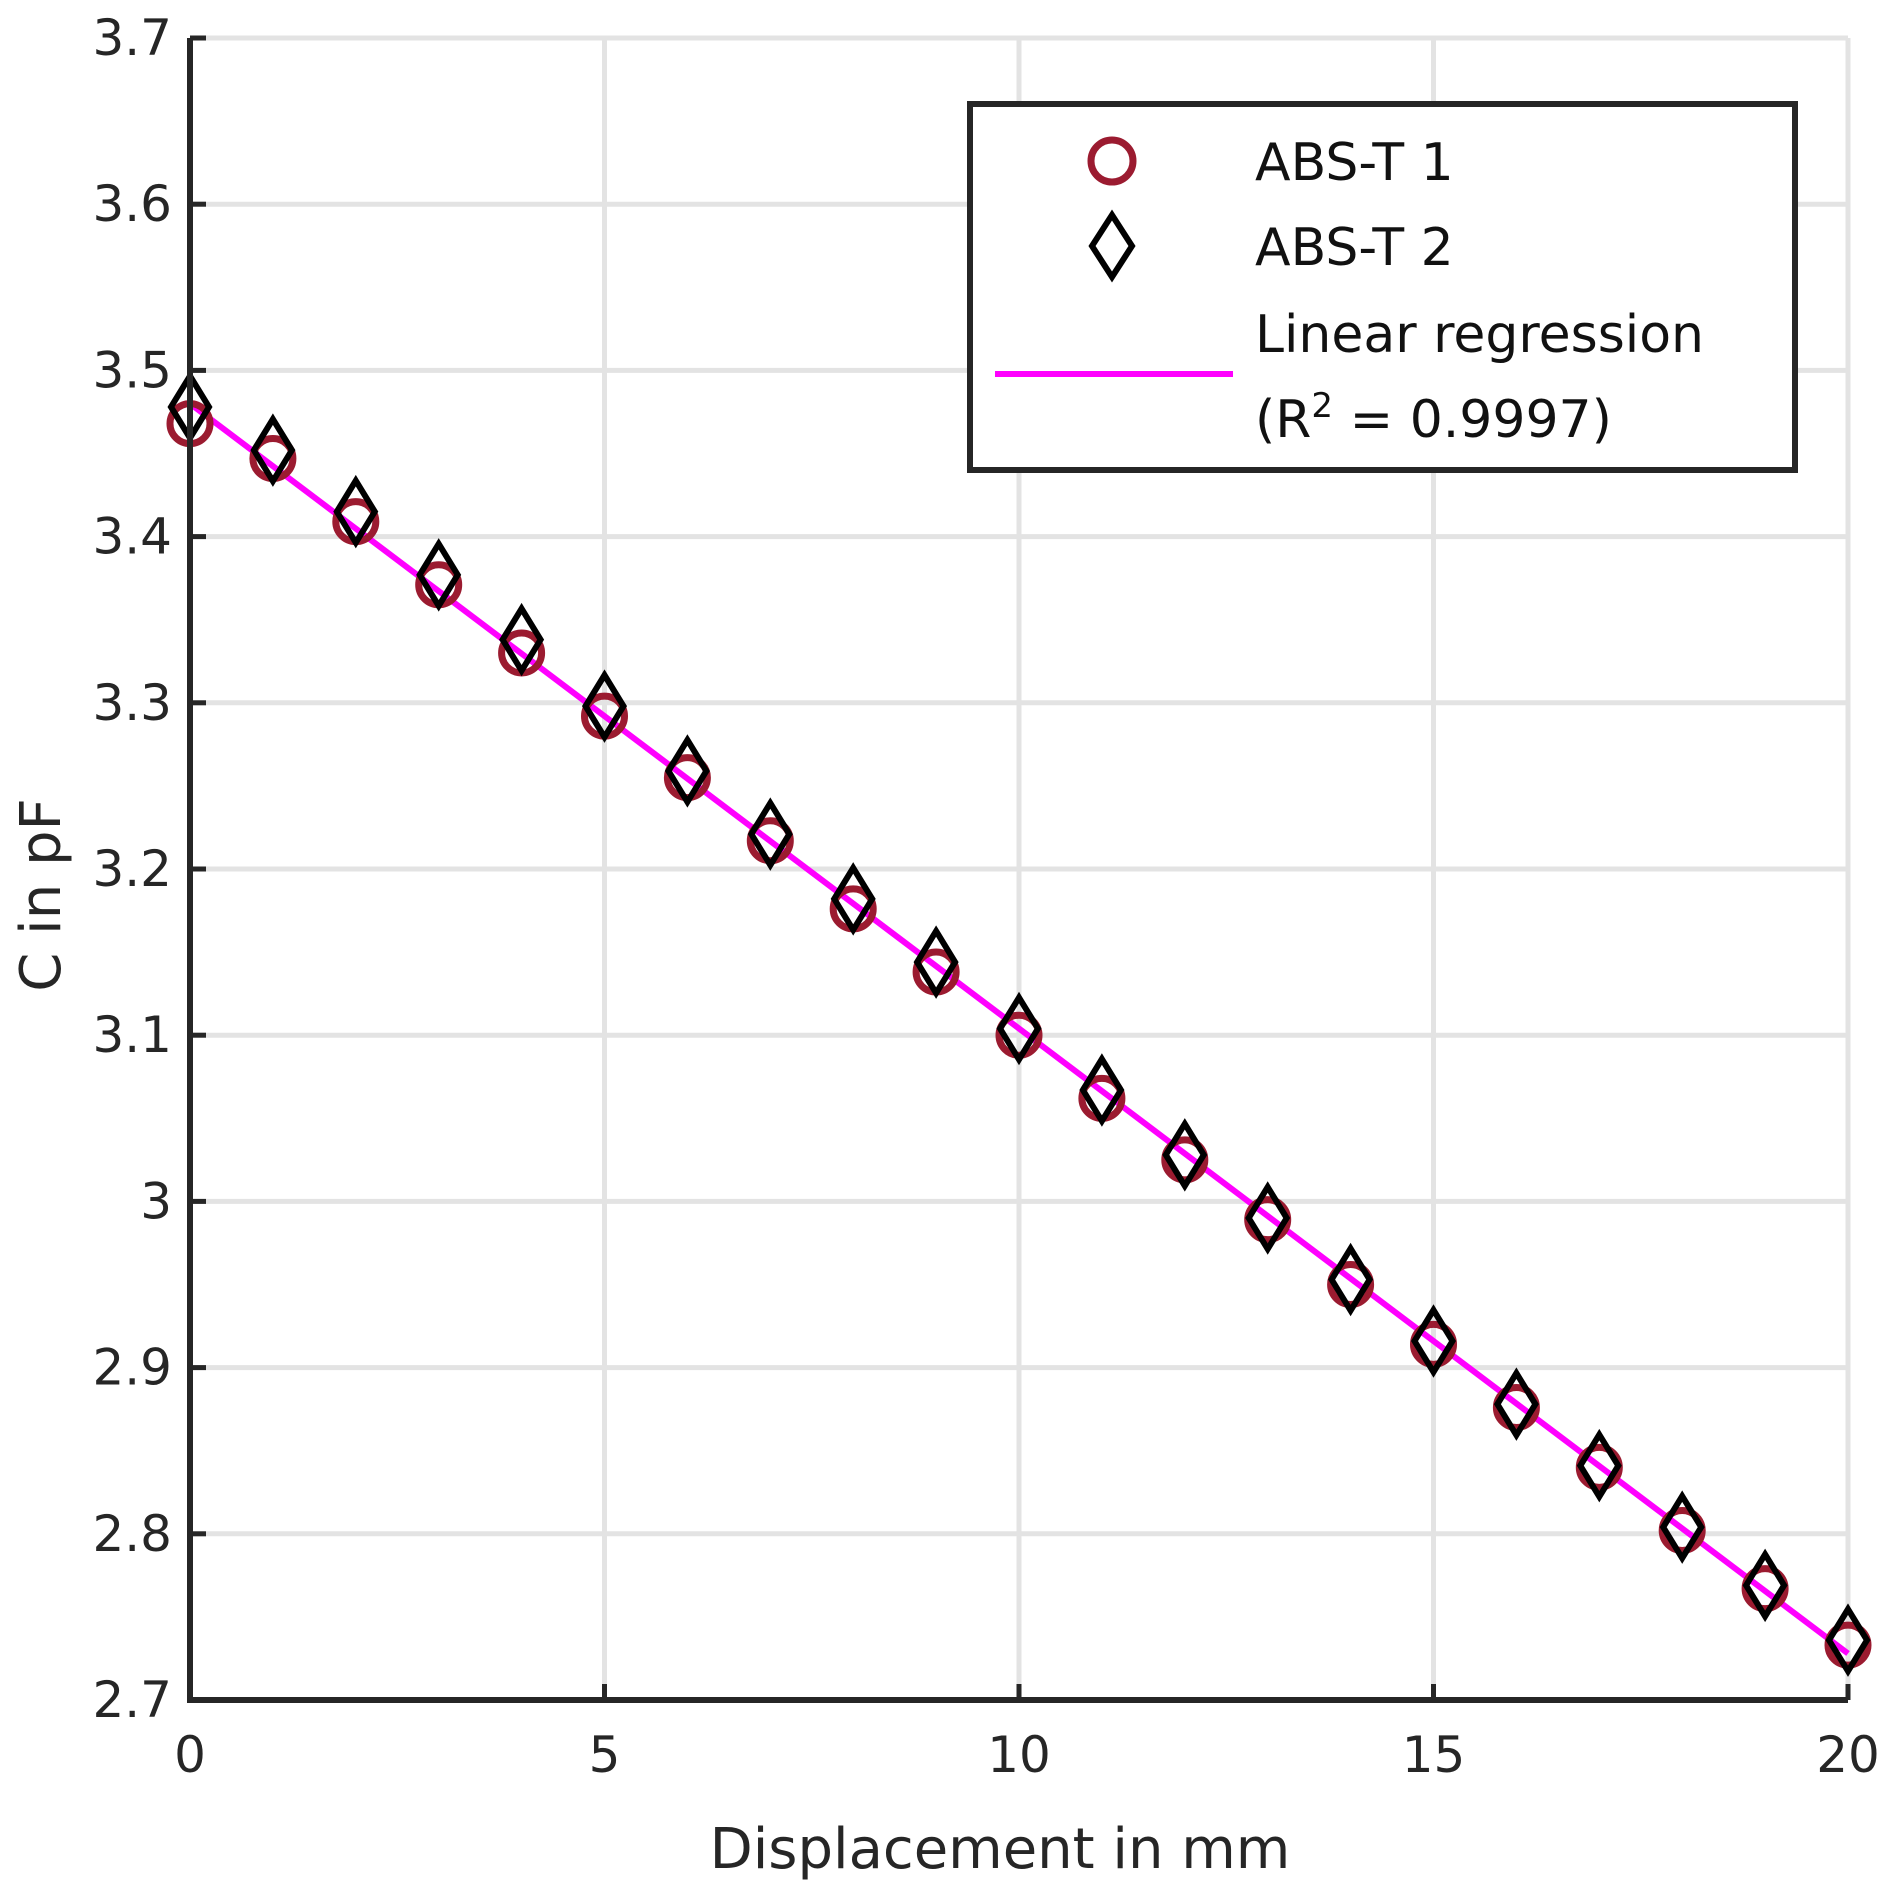 The image size is (1892, 1892). I want to click on y-tick-label: 3.3, so click(132, 703).